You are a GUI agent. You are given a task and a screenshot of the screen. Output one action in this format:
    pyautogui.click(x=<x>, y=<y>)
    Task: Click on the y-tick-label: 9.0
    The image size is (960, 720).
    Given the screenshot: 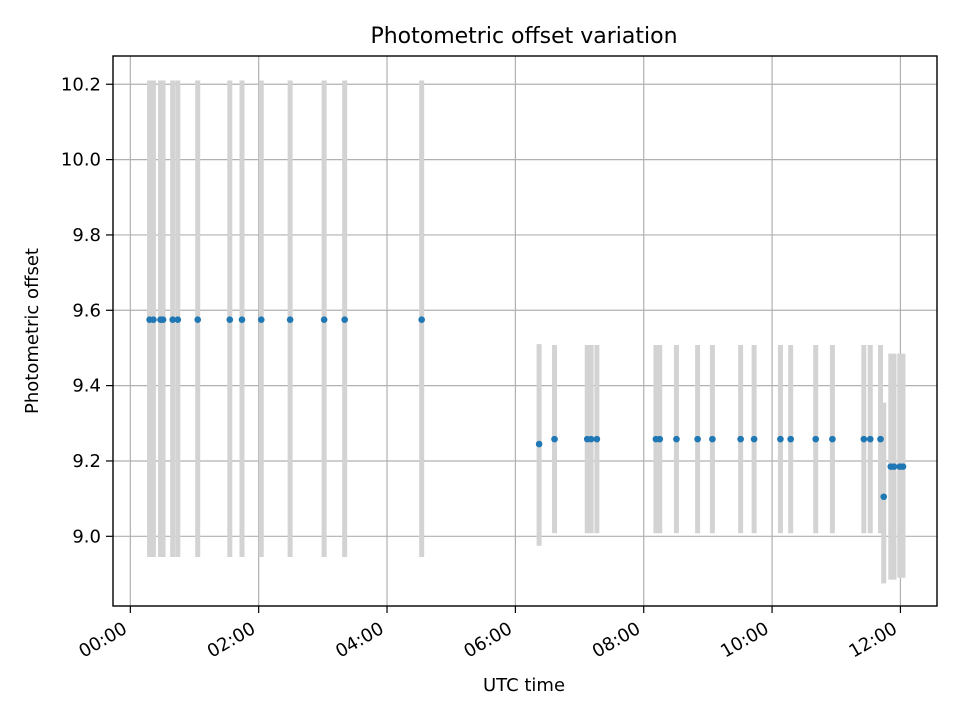 What is the action you would take?
    pyautogui.click(x=86, y=536)
    